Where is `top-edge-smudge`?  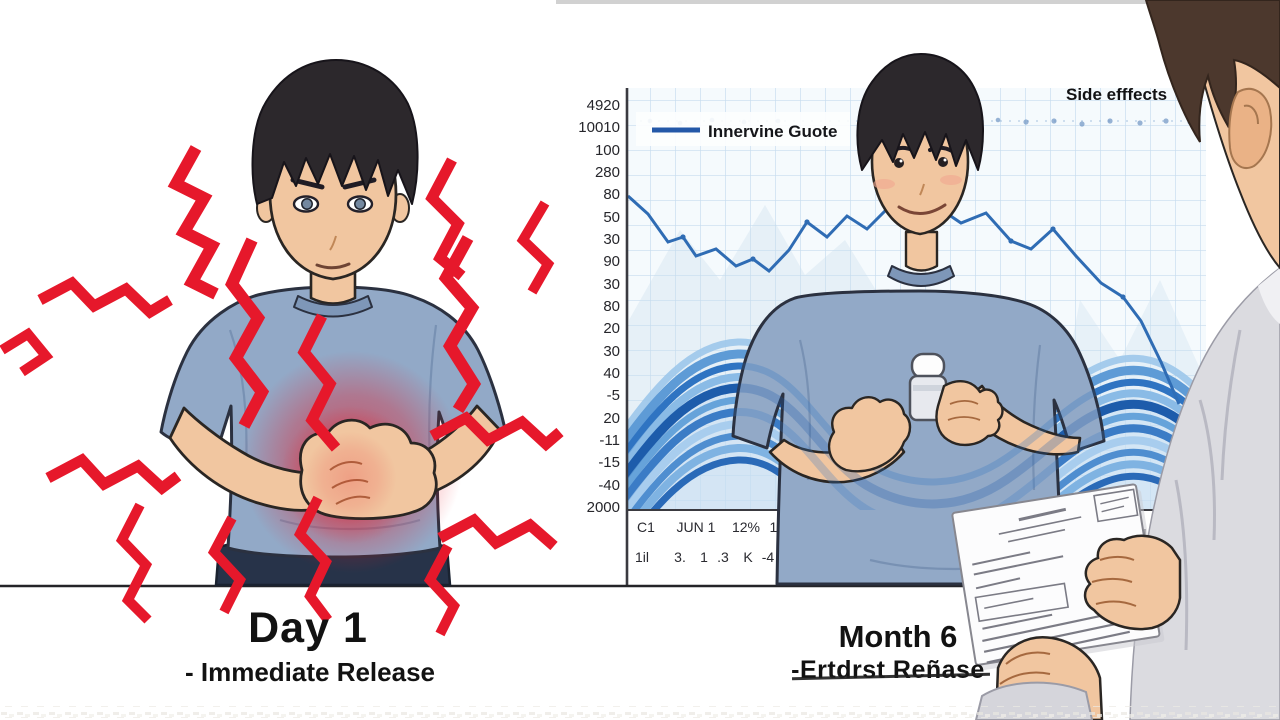 top-edge-smudge is located at coordinates (880, 2).